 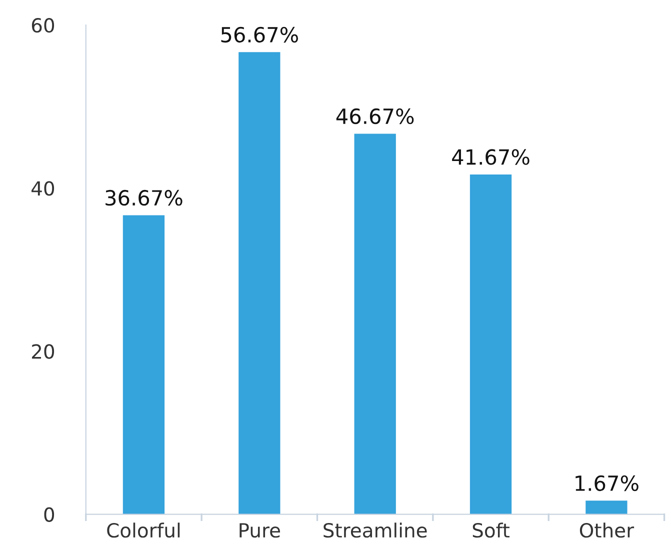 I want to click on data-label: 46.67%, so click(x=375, y=116).